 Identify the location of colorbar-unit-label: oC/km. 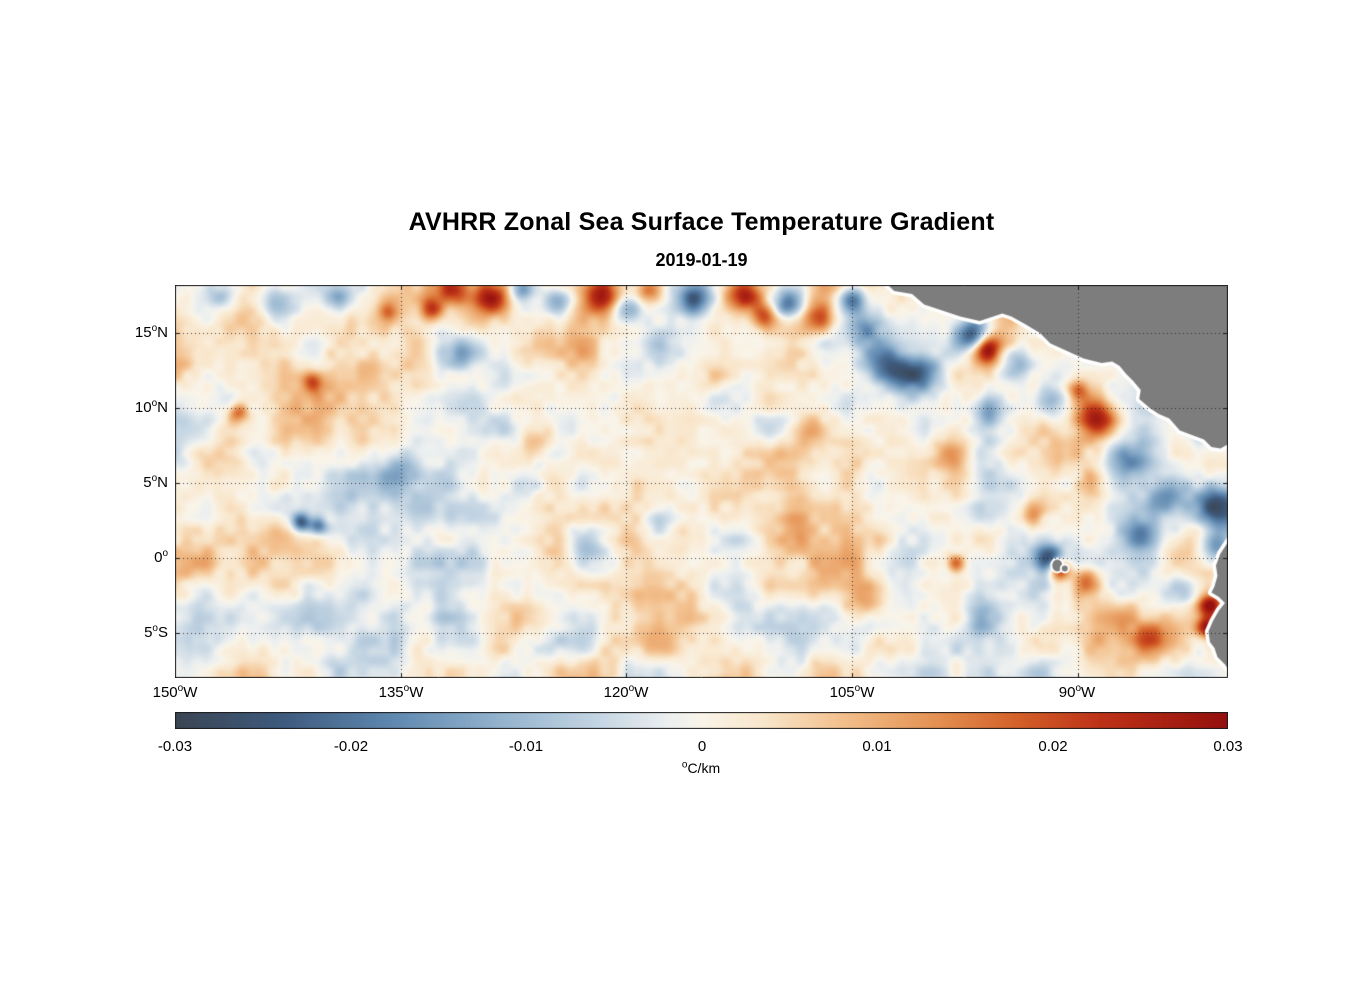
(701, 768).